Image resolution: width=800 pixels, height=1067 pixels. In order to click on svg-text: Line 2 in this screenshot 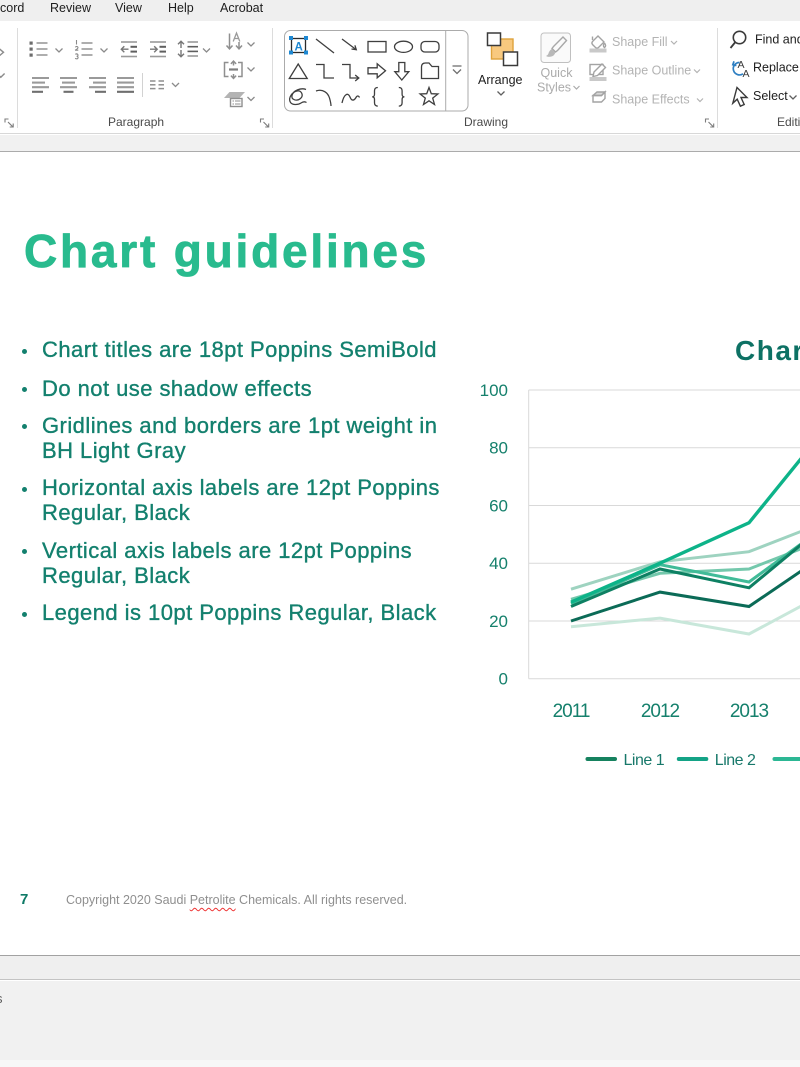, I will do `click(735, 760)`.